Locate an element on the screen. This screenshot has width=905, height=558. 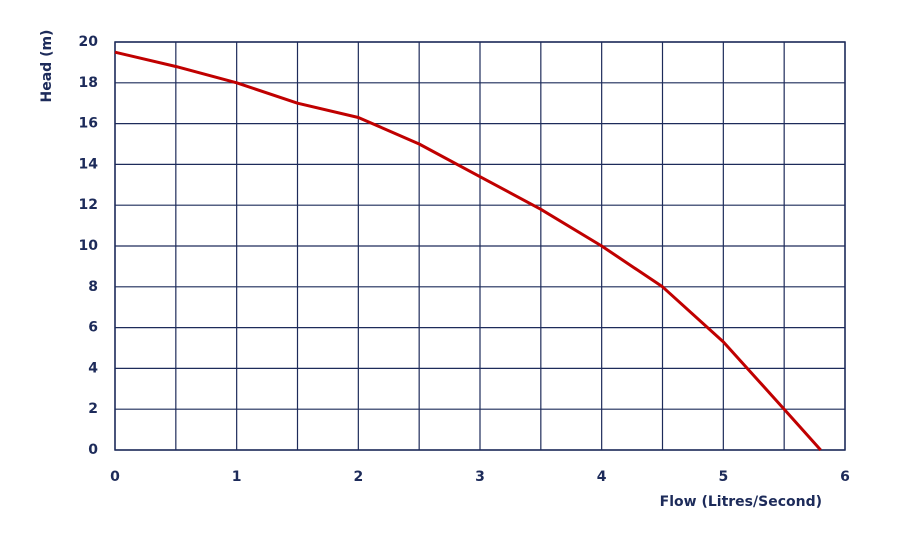
y-tick-label: 18 is located at coordinates (88, 83).